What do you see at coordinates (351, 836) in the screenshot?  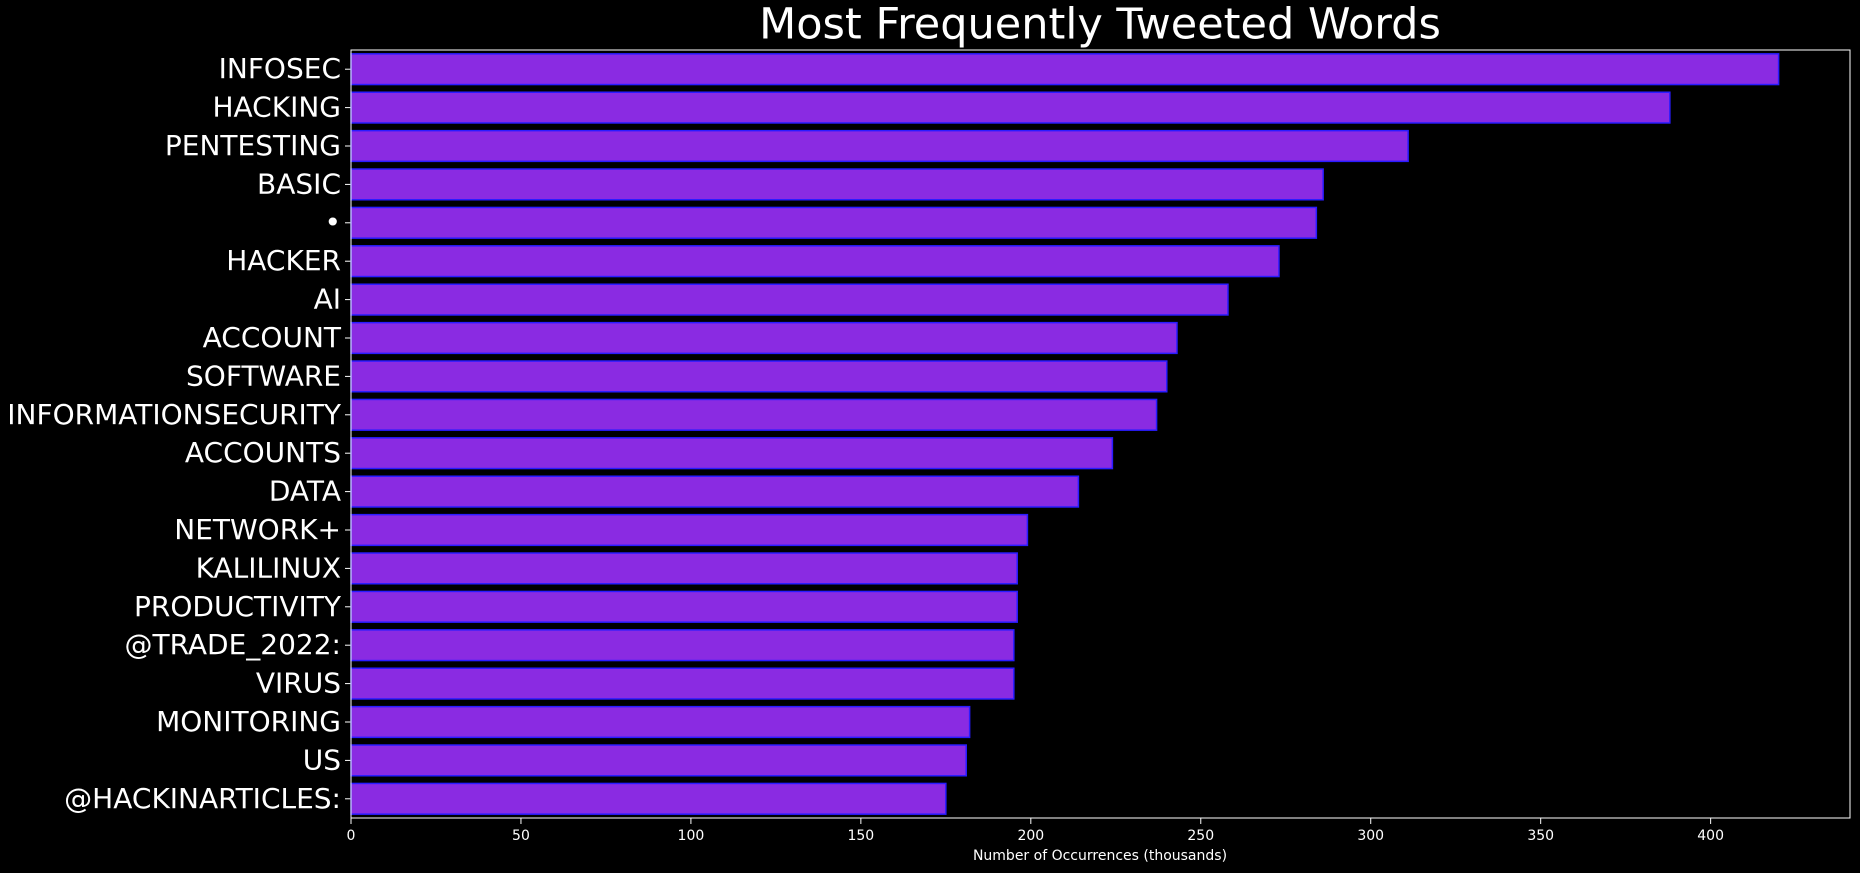 I see `x-tick-label: 0` at bounding box center [351, 836].